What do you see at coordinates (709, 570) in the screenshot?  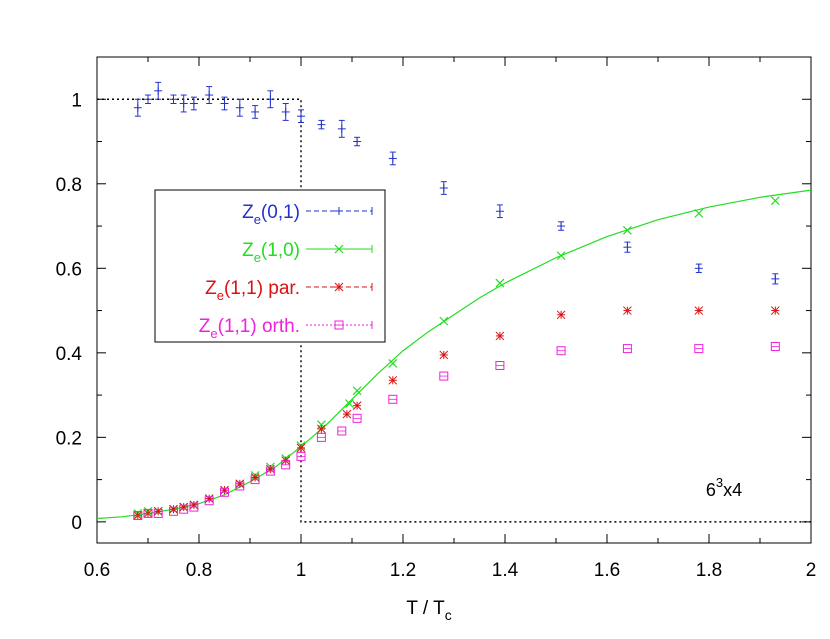 I see `x-tick-label: 1.8` at bounding box center [709, 570].